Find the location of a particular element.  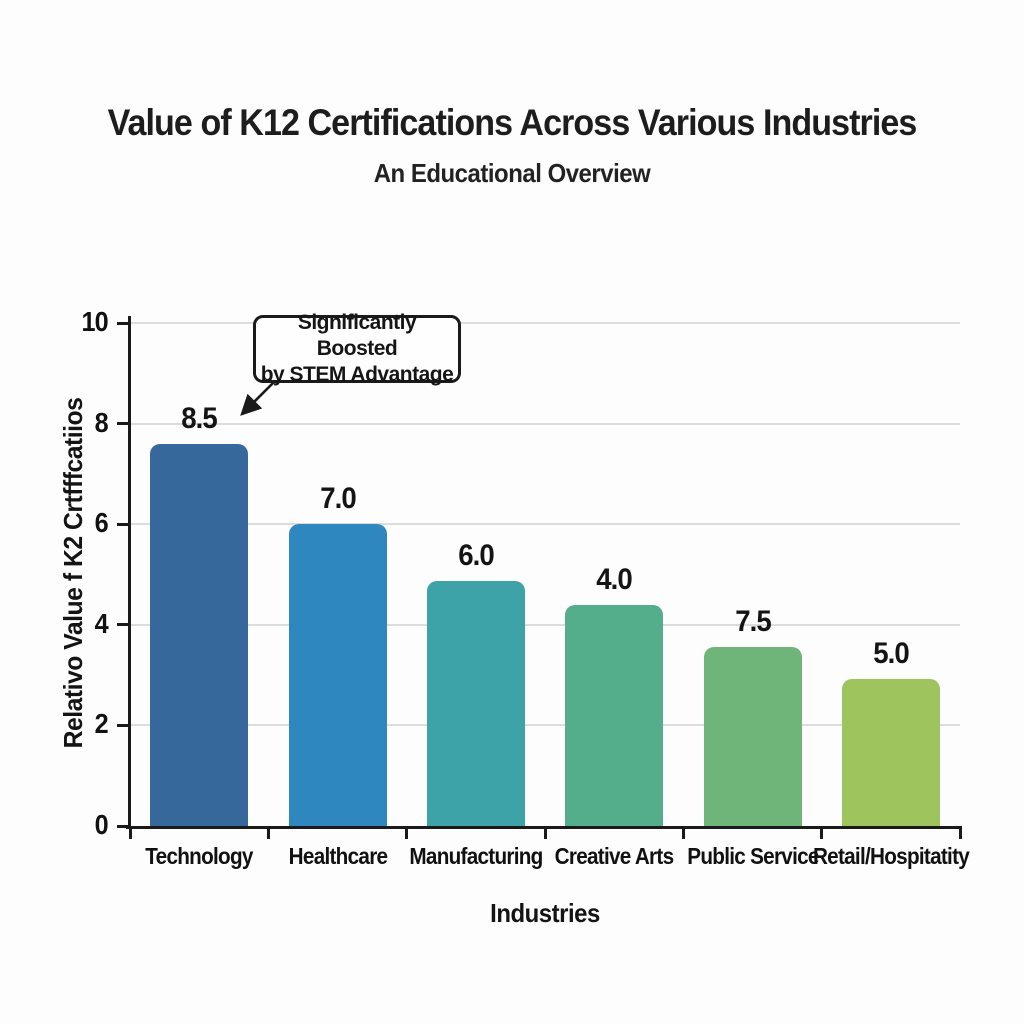

x-axis-spine is located at coordinates (544, 827).